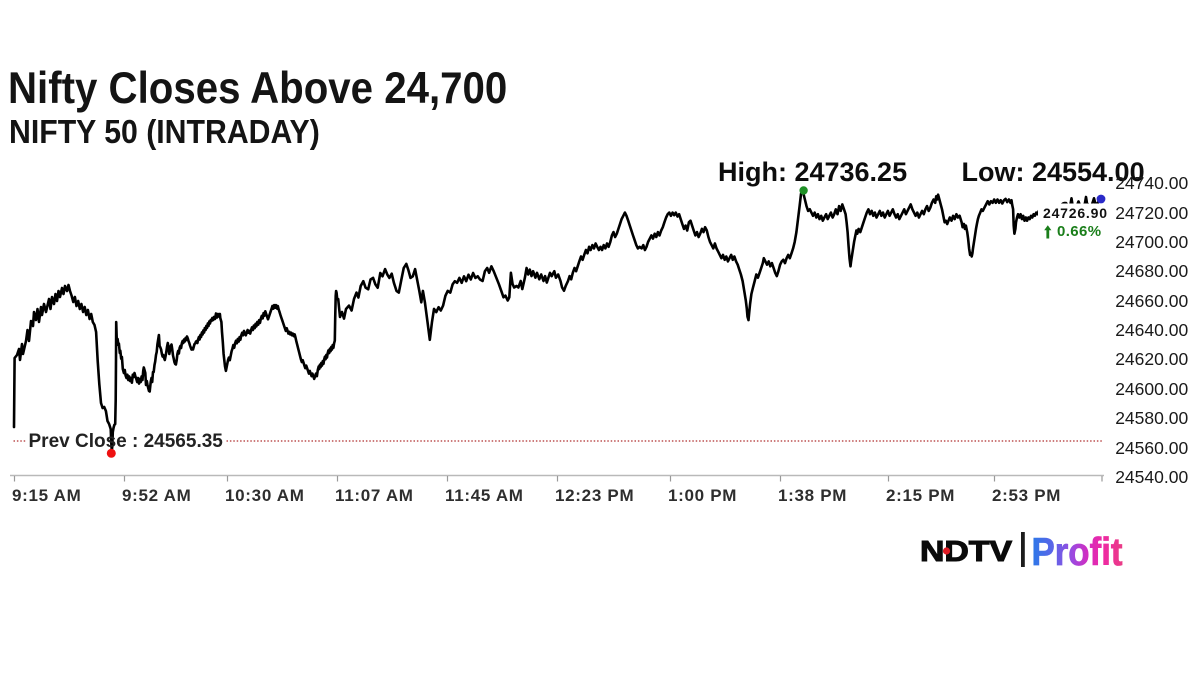 Image resolution: width=1200 pixels, height=675 pixels. Describe the element at coordinates (1077, 552) in the screenshot. I see `svg-text: Profit` at that location.